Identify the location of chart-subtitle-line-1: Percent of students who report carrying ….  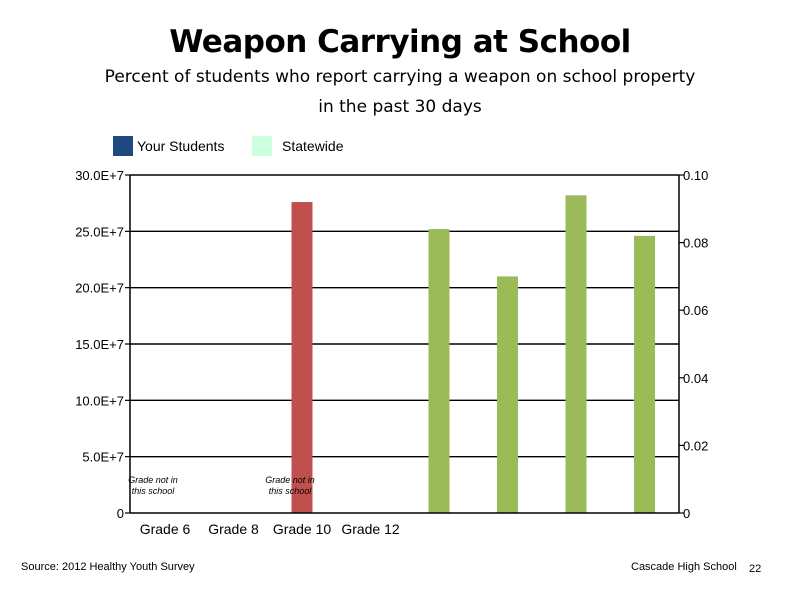
(400, 77).